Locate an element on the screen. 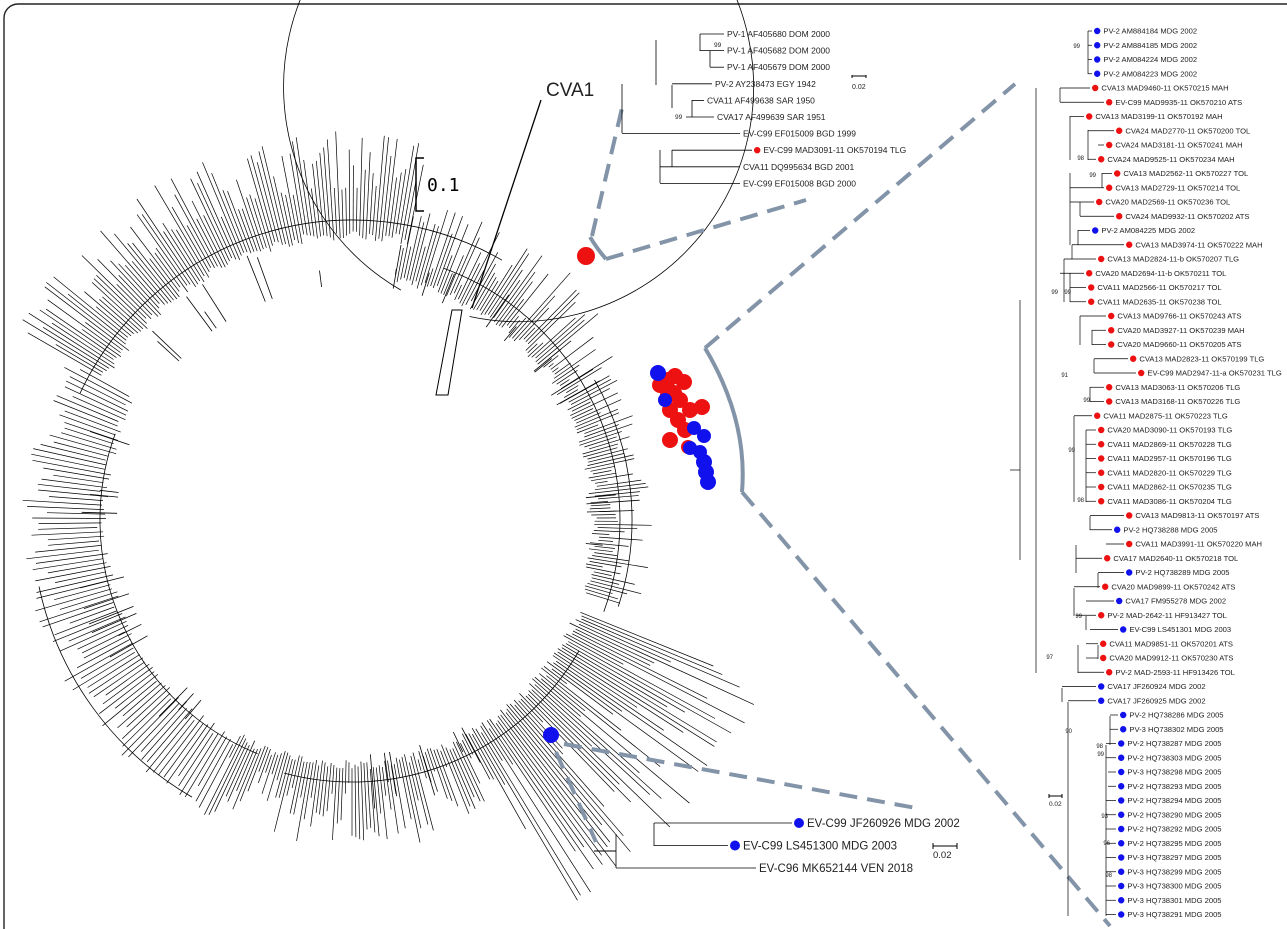  leaf-label: CVA13 MAD2823-11 OK570199 TLG is located at coordinates (1201, 358).